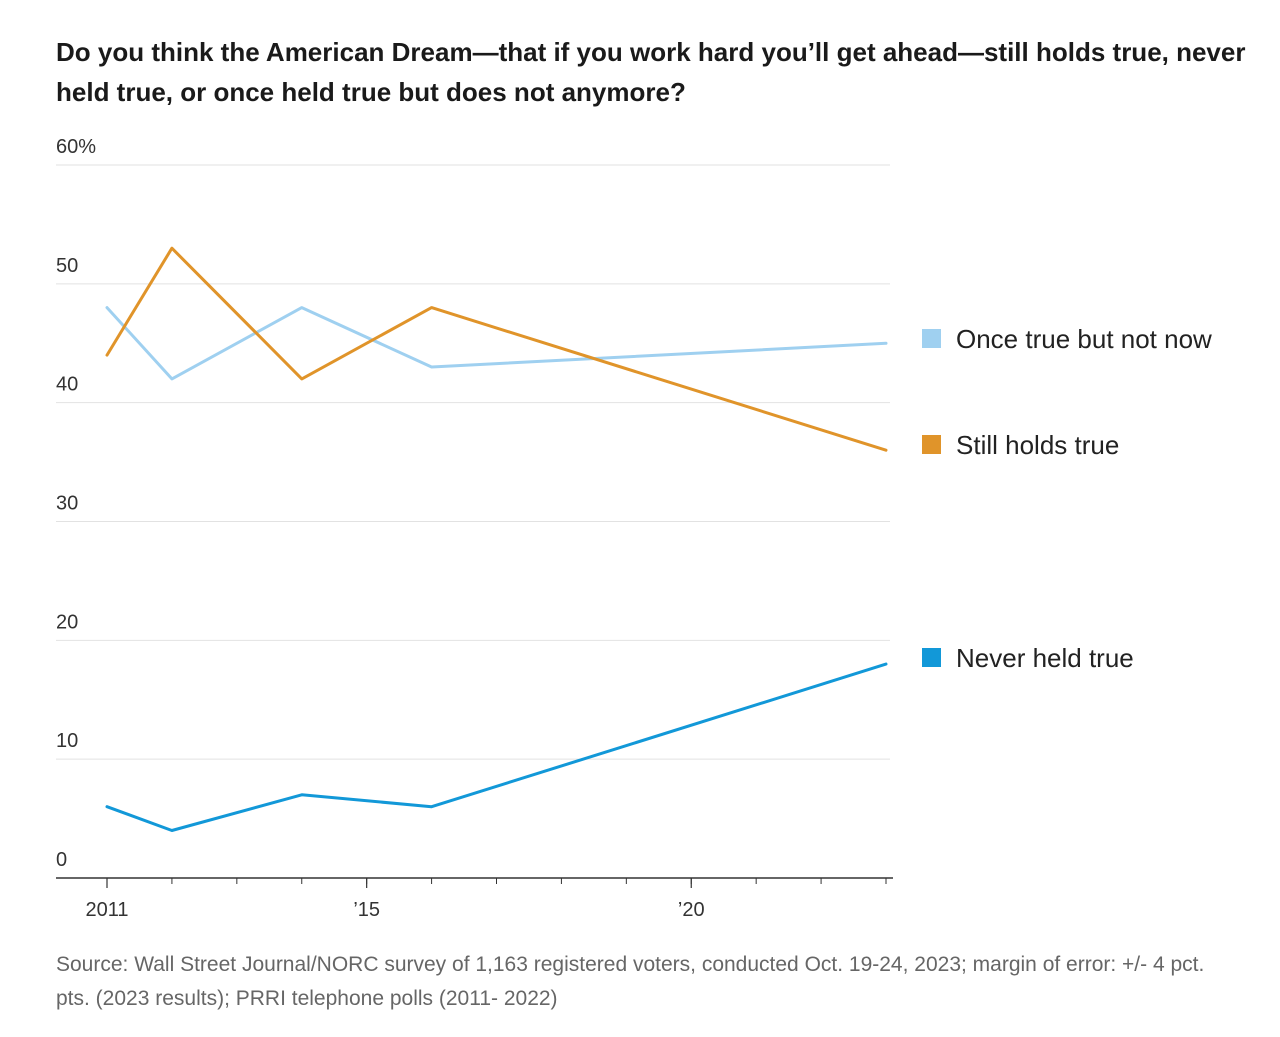 This screenshot has height=1037, width=1280. Describe the element at coordinates (67, 385) in the screenshot. I see `y-tick-label: 40` at that location.